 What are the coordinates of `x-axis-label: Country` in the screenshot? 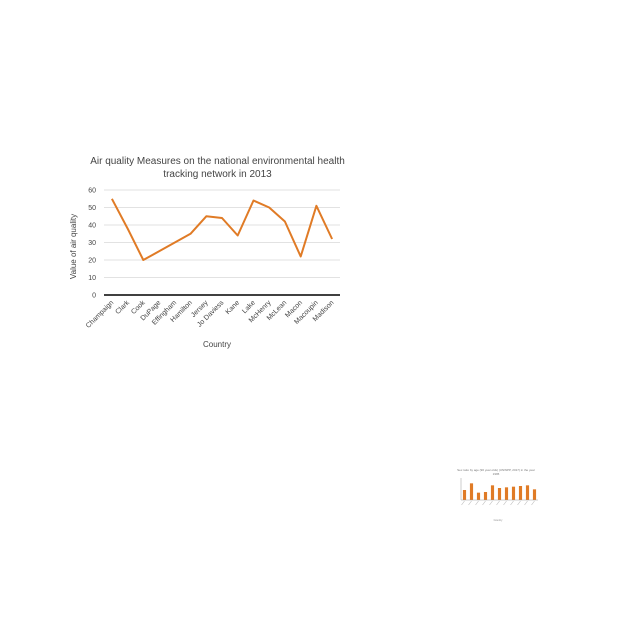 It's located at (217, 344).